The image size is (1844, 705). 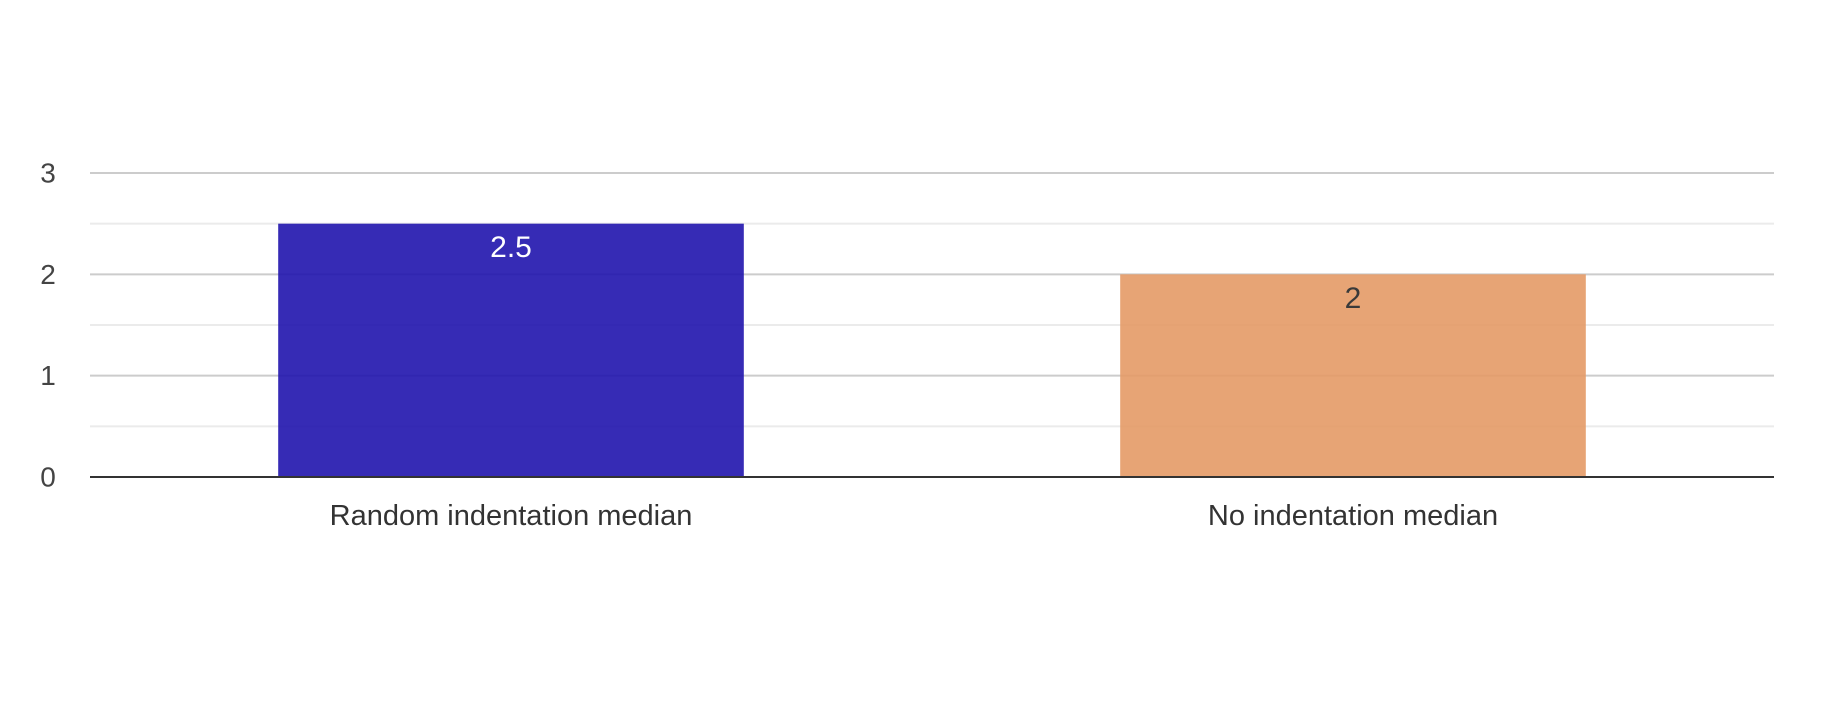 What do you see at coordinates (48, 477) in the screenshot?
I see `y-tick-label: 0` at bounding box center [48, 477].